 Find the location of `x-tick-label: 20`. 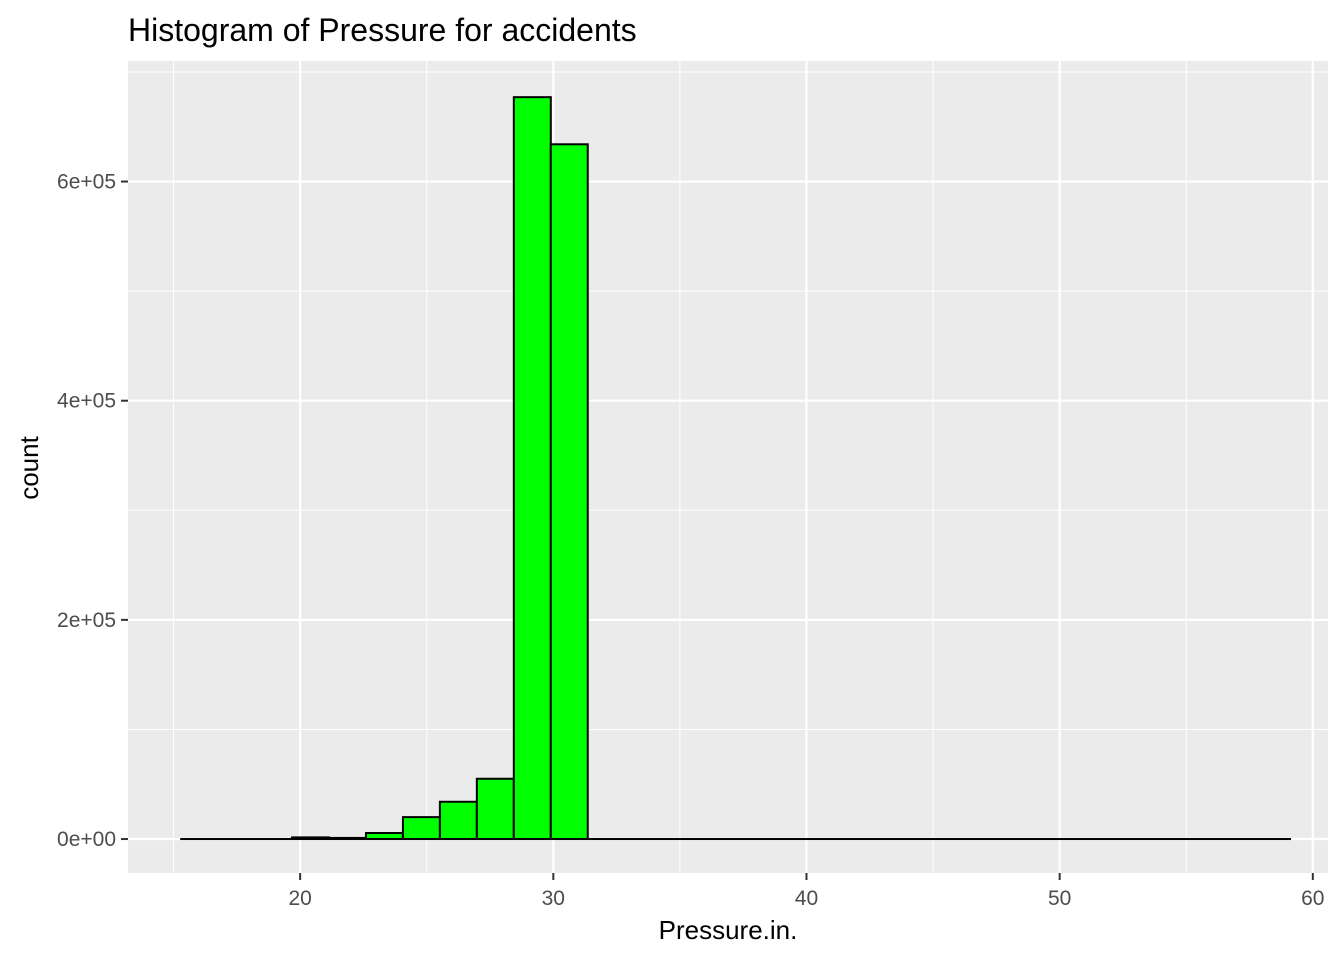

x-tick-label: 20 is located at coordinates (299, 898).